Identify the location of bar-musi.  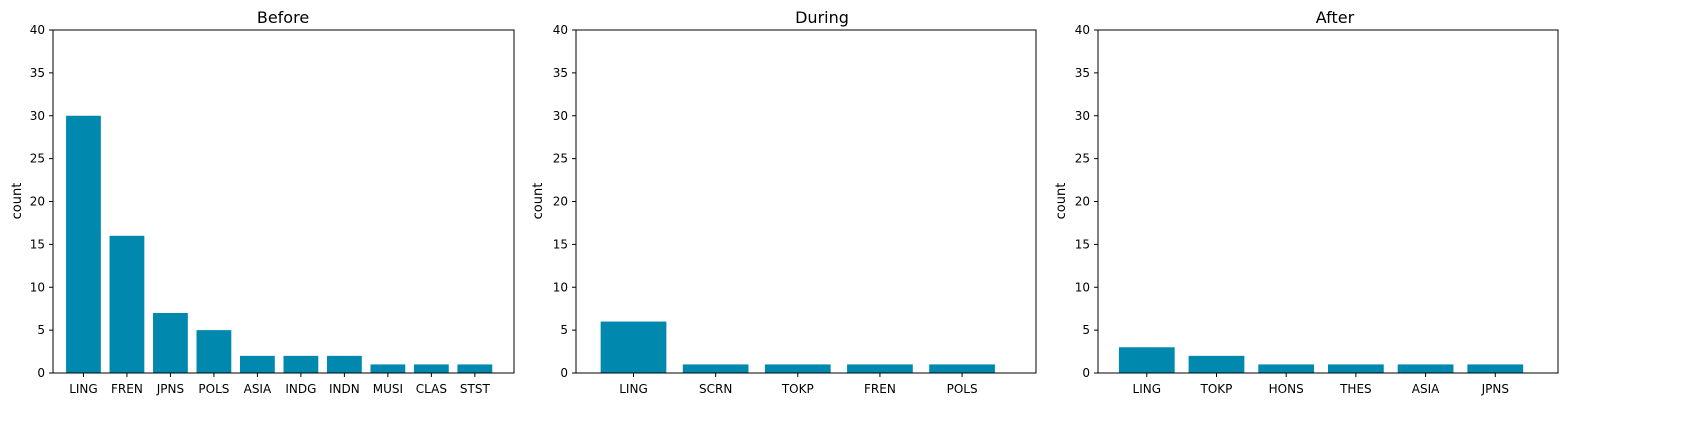
(388, 368).